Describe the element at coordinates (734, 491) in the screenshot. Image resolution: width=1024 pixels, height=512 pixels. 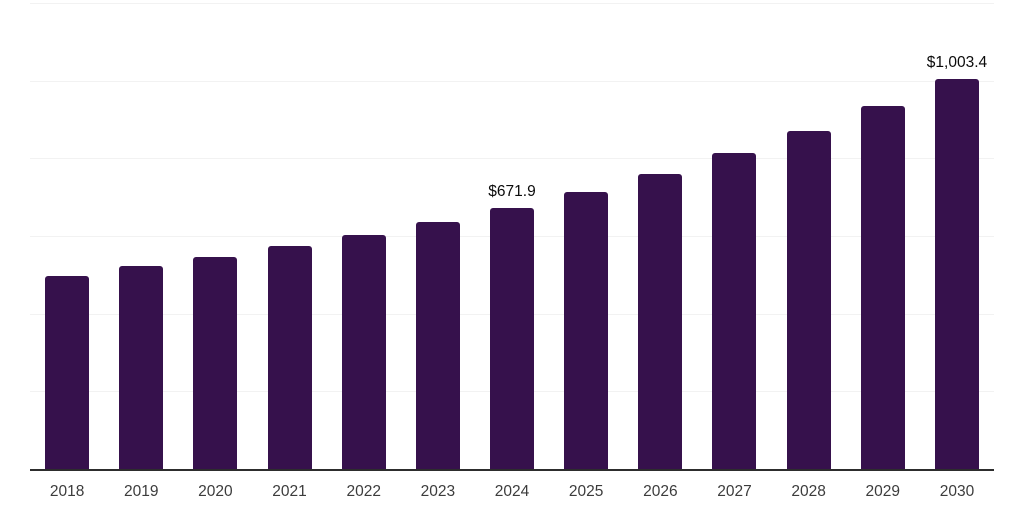
I see `x-tick-label-2027: 2027` at that location.